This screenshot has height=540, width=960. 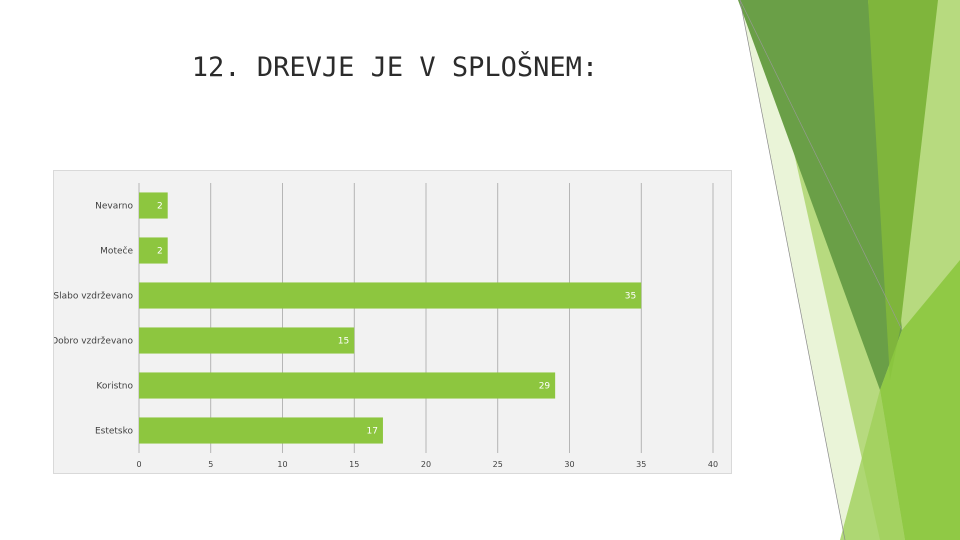 I want to click on data-label: 29, so click(x=545, y=387).